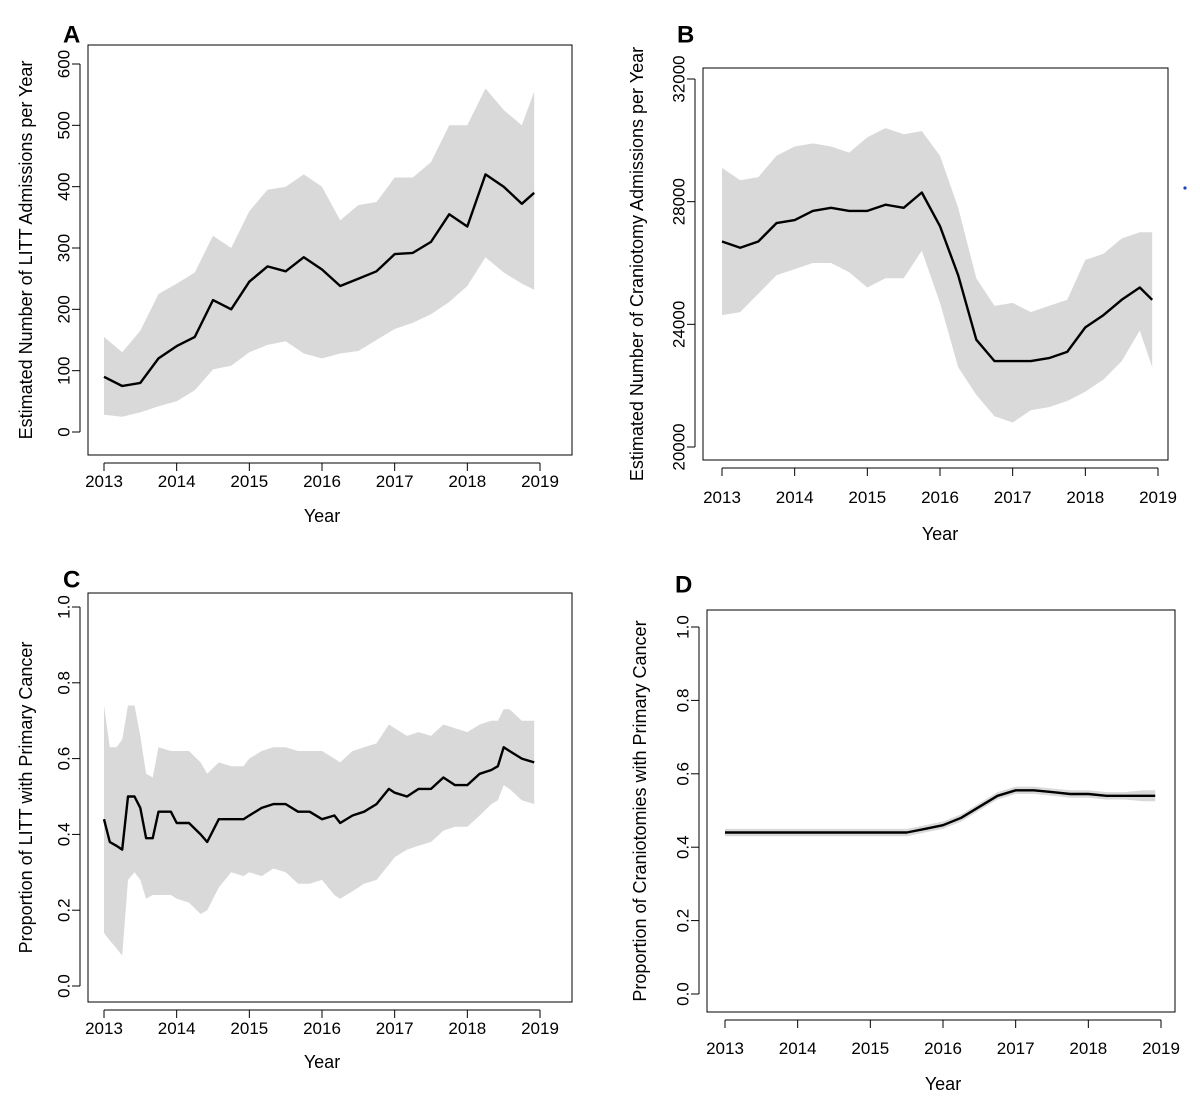 This screenshot has height=1109, width=1200. I want to click on x-axis-title-b: Year, so click(940, 534).